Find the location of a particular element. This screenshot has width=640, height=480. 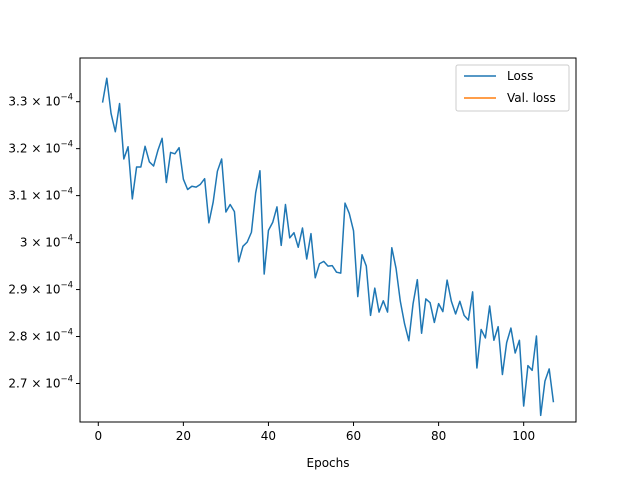

x-tick-label: 40 is located at coordinates (268, 436).